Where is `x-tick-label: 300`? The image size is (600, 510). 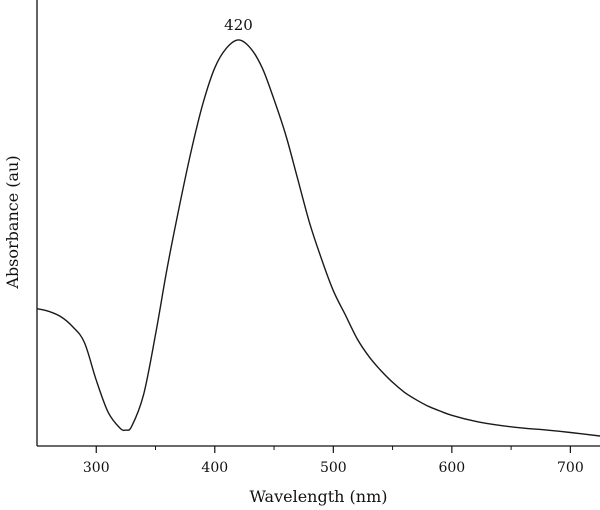 x-tick-label: 300 is located at coordinates (96, 468).